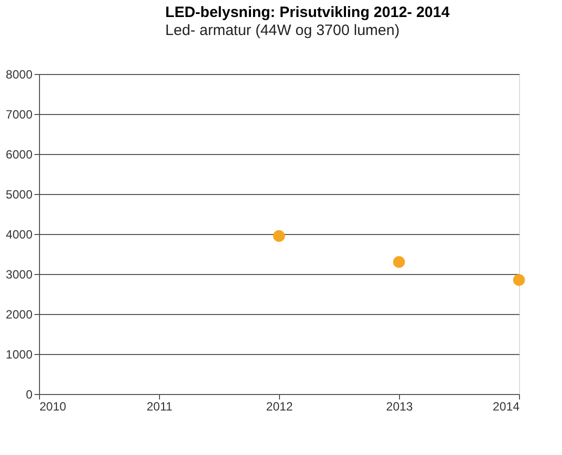 Image resolution: width=562 pixels, height=455 pixels. What do you see at coordinates (53, 407) in the screenshot?
I see `x-tick-label: 2010` at bounding box center [53, 407].